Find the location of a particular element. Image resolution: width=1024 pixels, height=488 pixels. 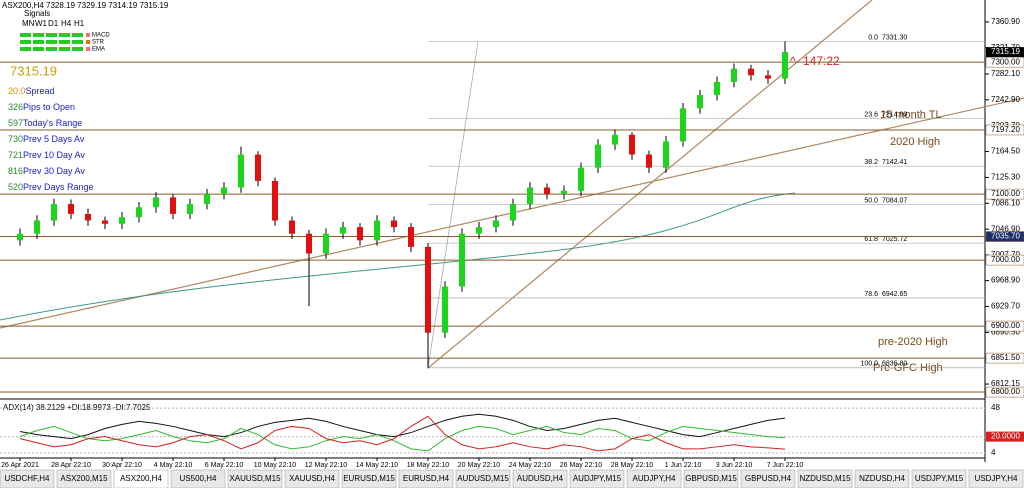

level-label: 6900.00 is located at coordinates (1005, 325).